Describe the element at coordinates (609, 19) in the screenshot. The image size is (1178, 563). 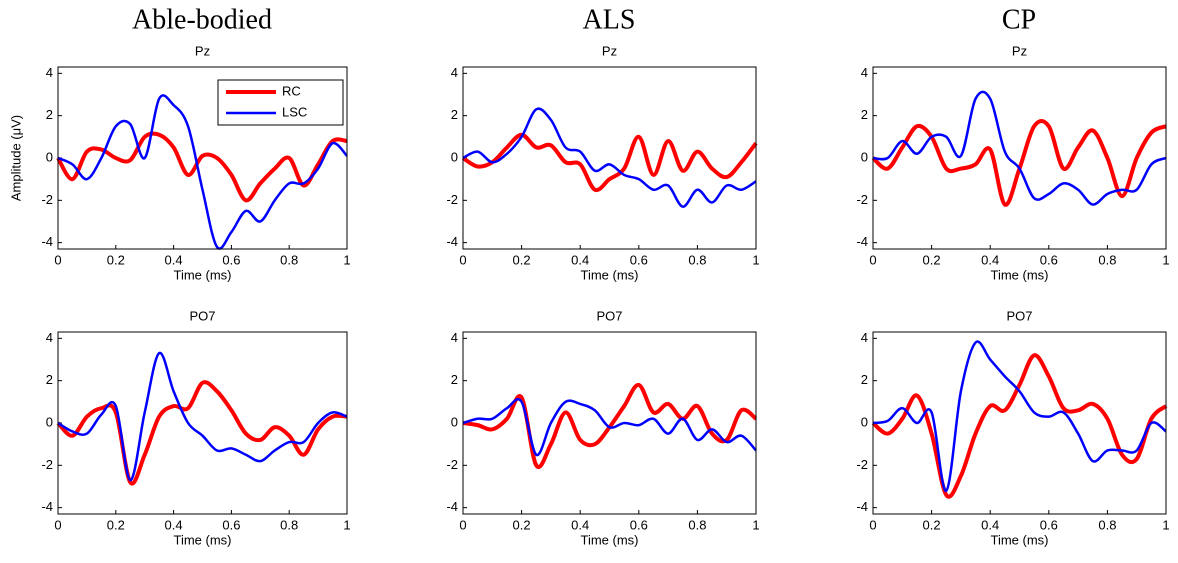
I see `column-title: ALS` at that location.